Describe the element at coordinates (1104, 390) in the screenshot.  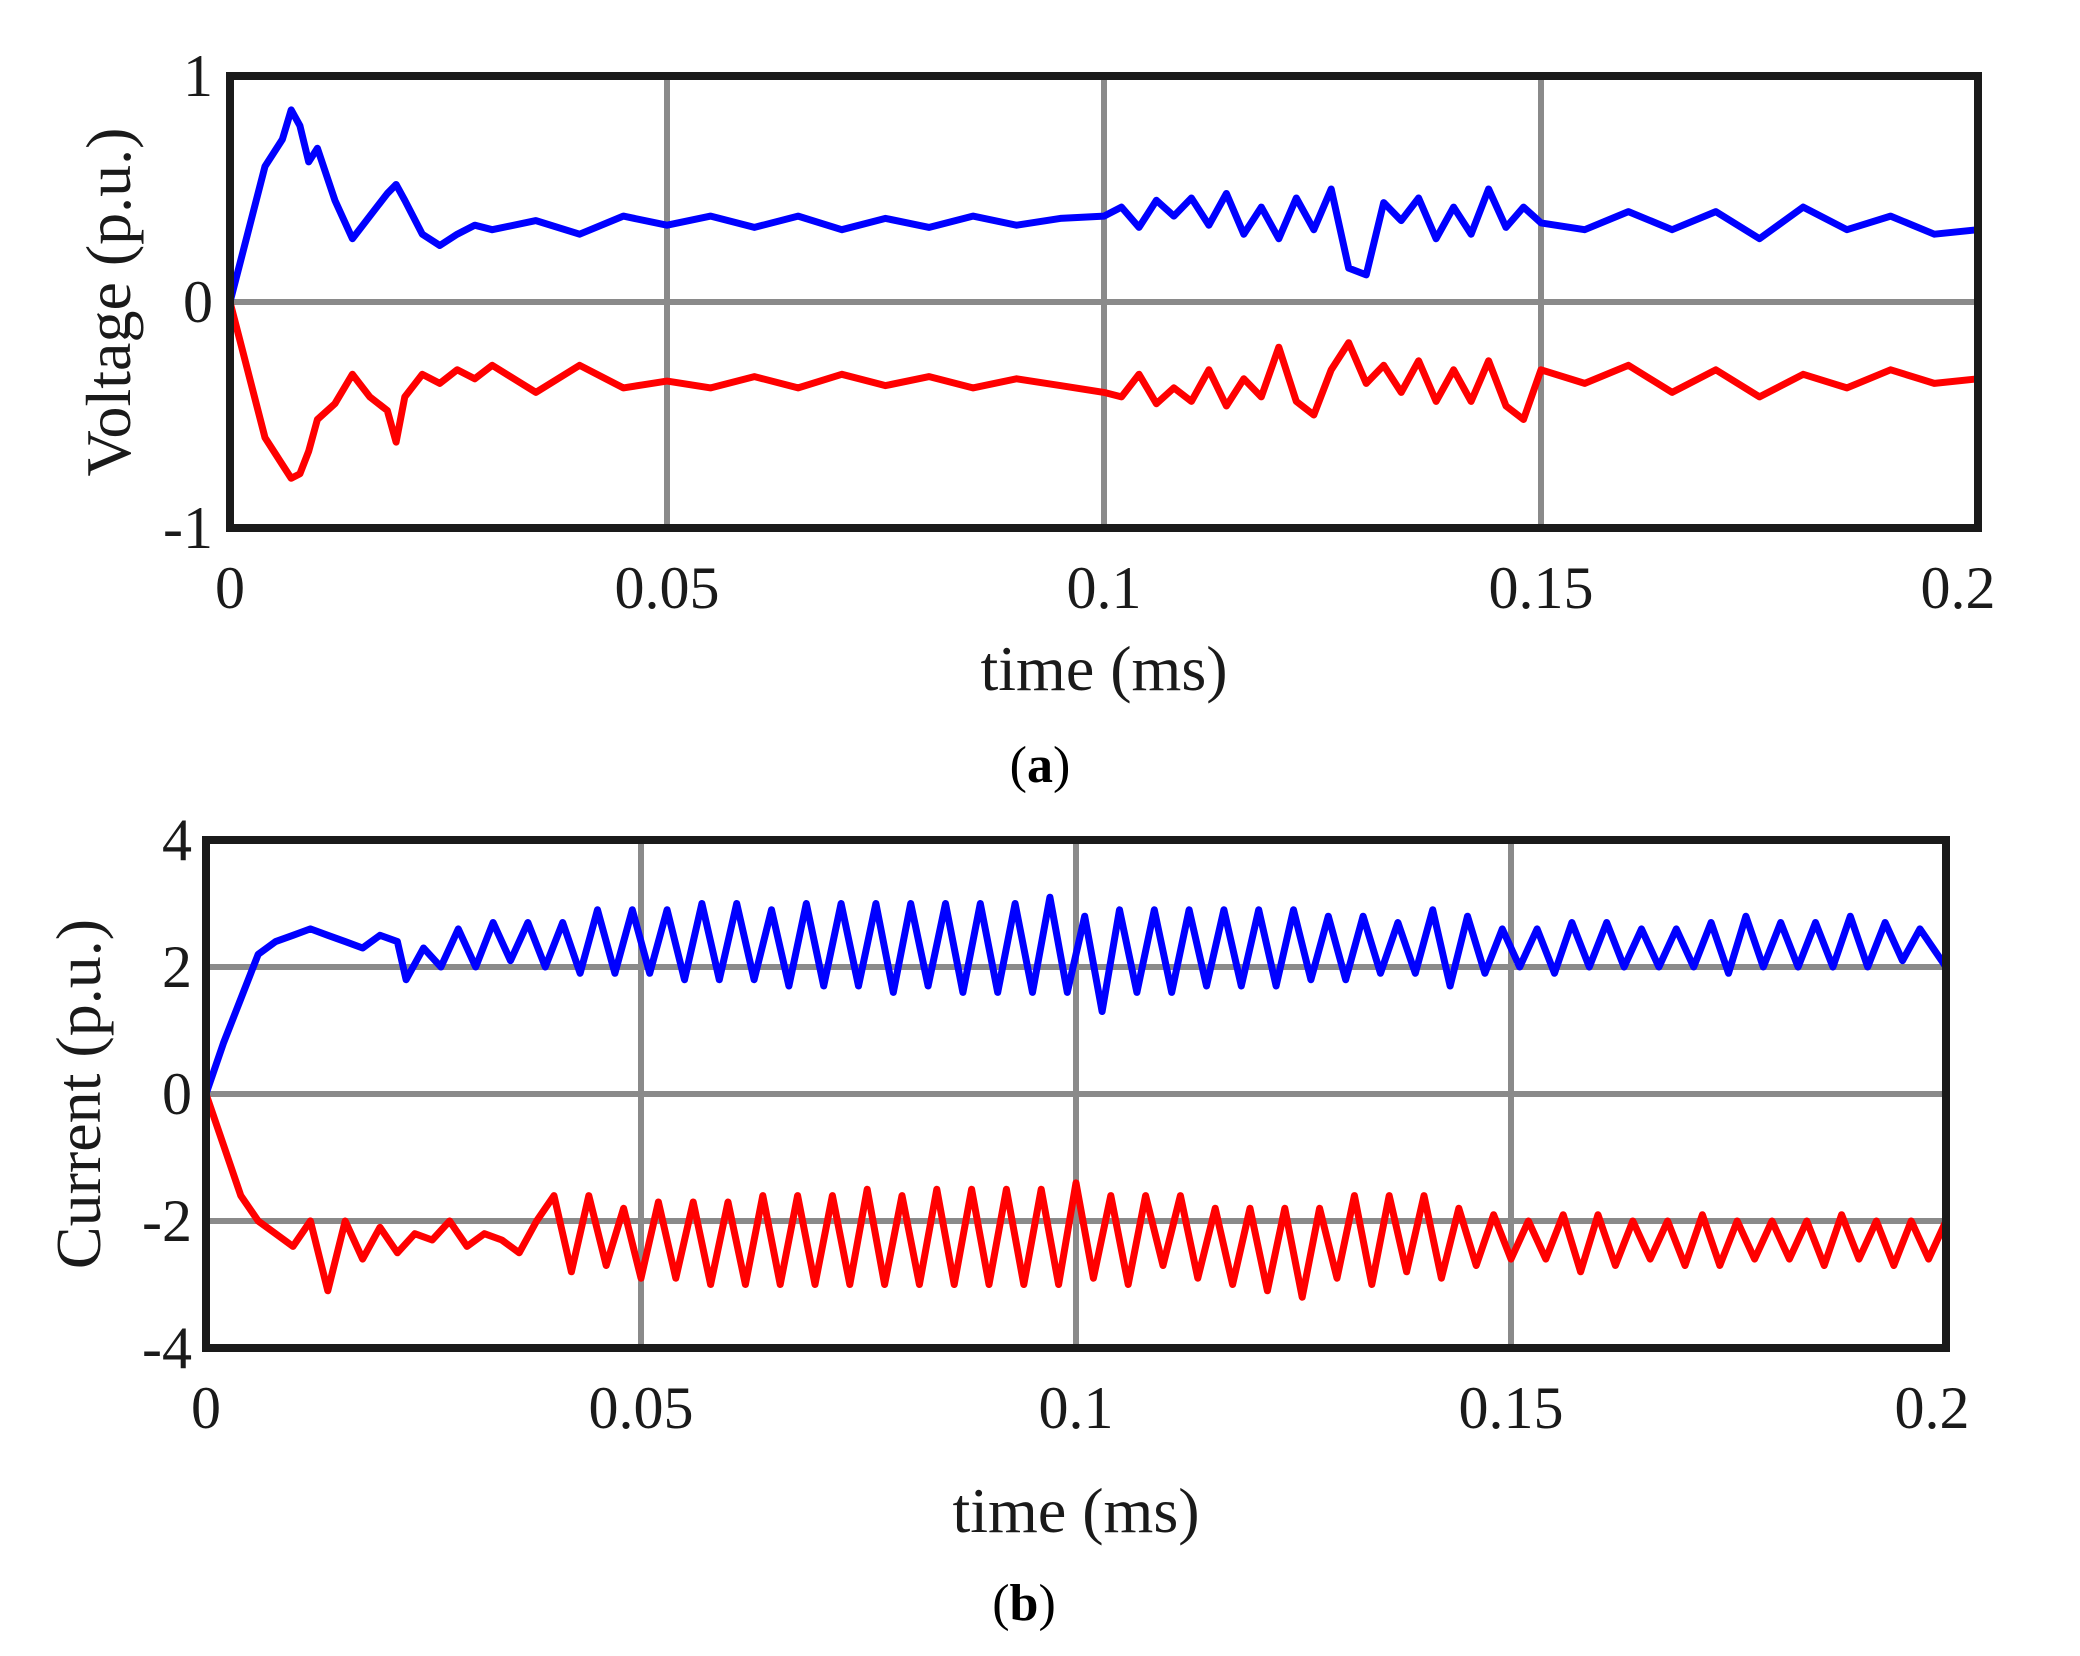
I see `series-line-negative-a` at that location.